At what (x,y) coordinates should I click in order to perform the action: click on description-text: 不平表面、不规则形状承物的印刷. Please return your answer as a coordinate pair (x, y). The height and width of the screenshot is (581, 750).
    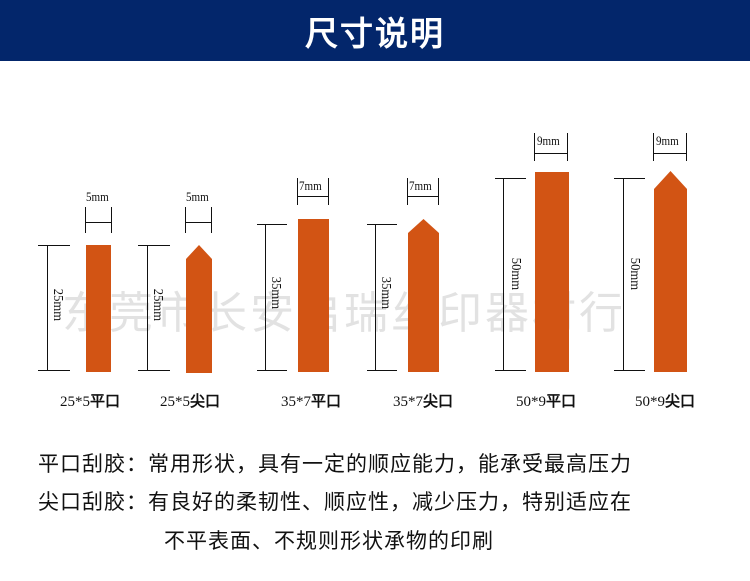
    Looking at the image, I should click on (329, 541).